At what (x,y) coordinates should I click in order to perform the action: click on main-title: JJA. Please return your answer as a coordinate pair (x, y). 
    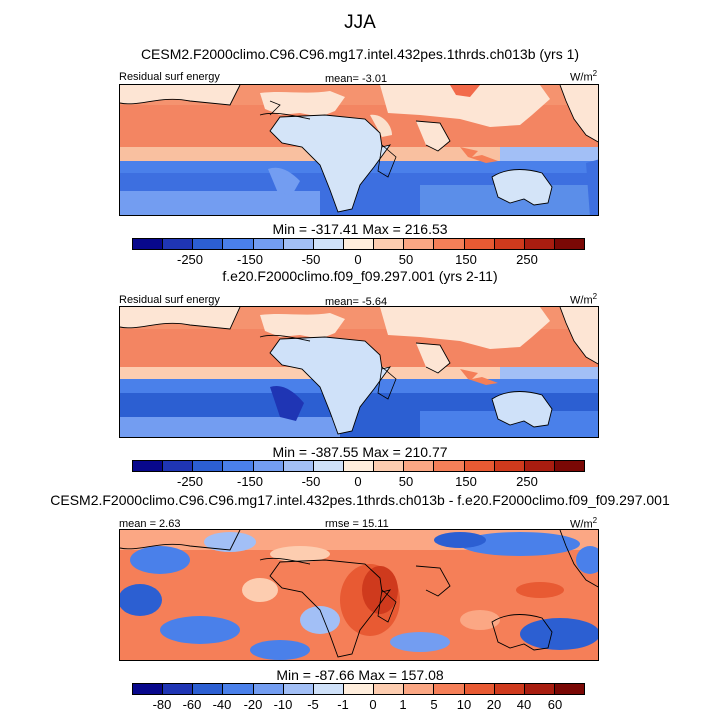
    Looking at the image, I should click on (360, 22).